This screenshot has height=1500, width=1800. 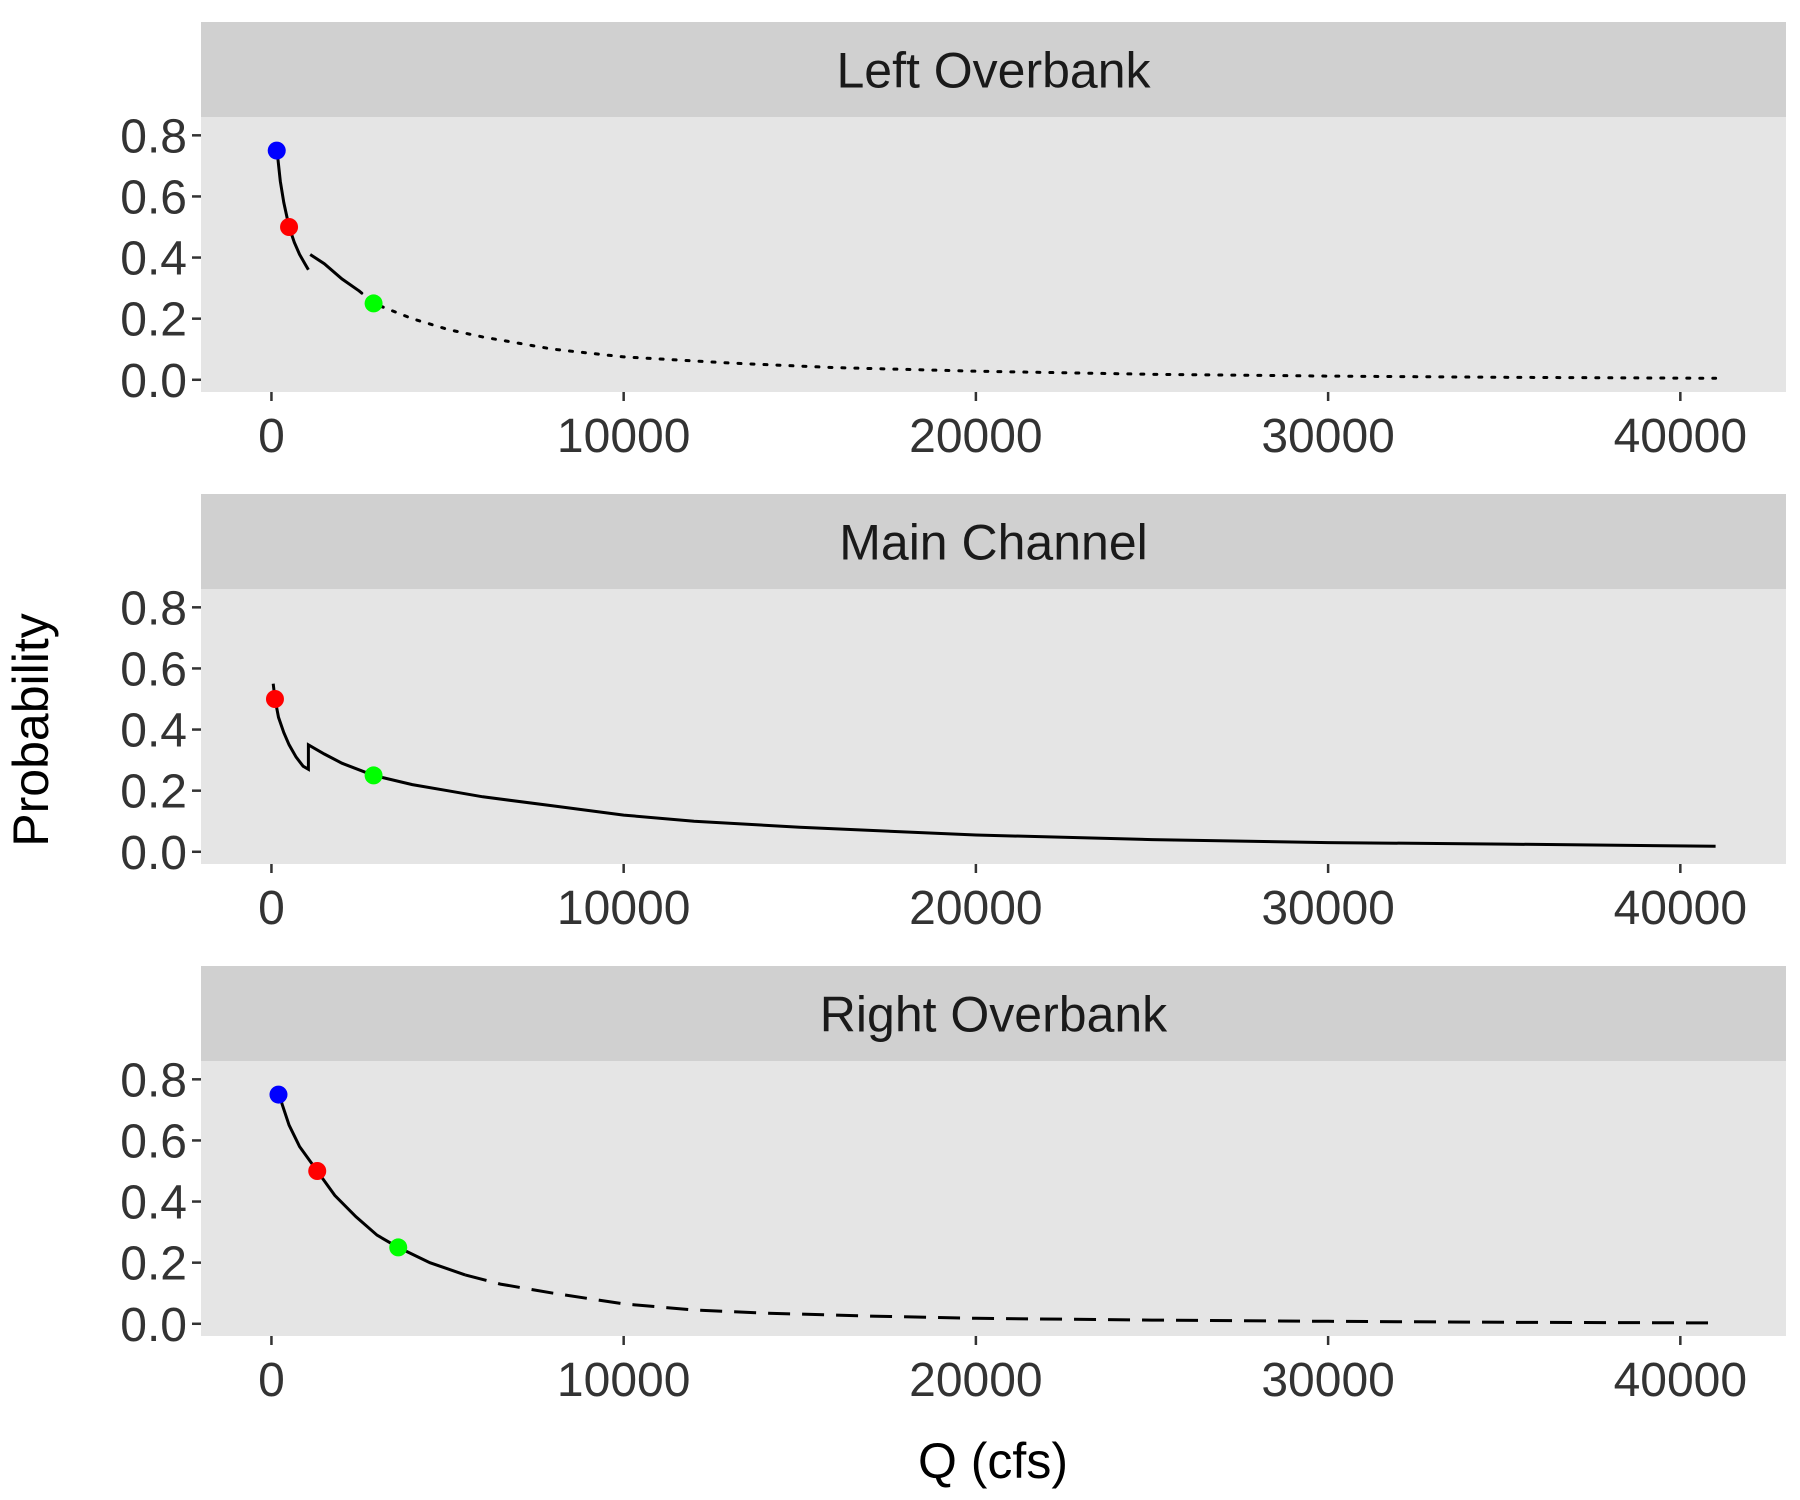 I want to click on curve-dotted, so click(x=1038, y=334).